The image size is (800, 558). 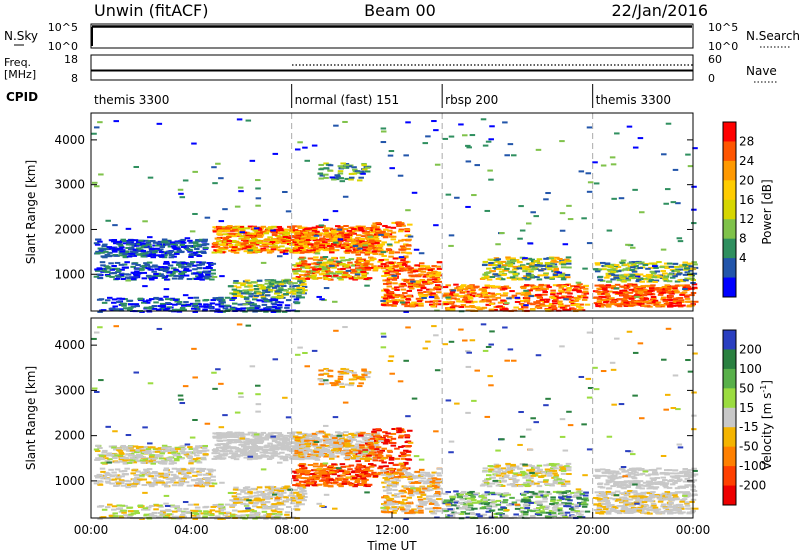 What do you see at coordinates (715, 59) in the screenshot?
I see `nave-tick-top: 60` at bounding box center [715, 59].